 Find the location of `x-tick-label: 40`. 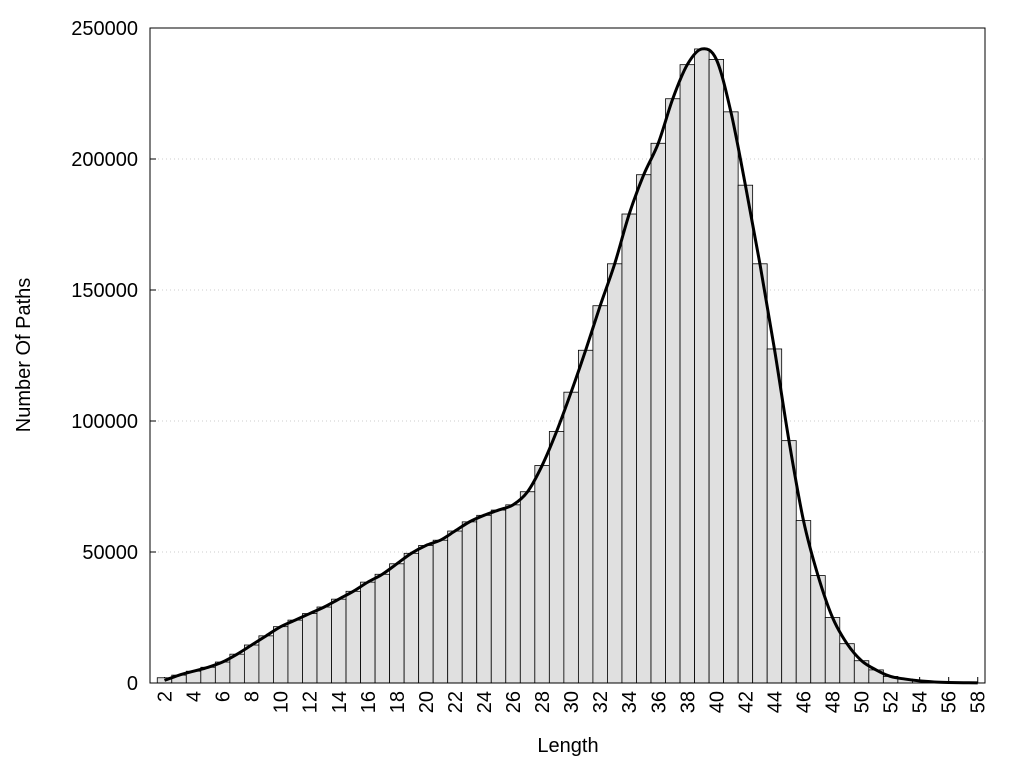

x-tick-label: 40 is located at coordinates (717, 702).